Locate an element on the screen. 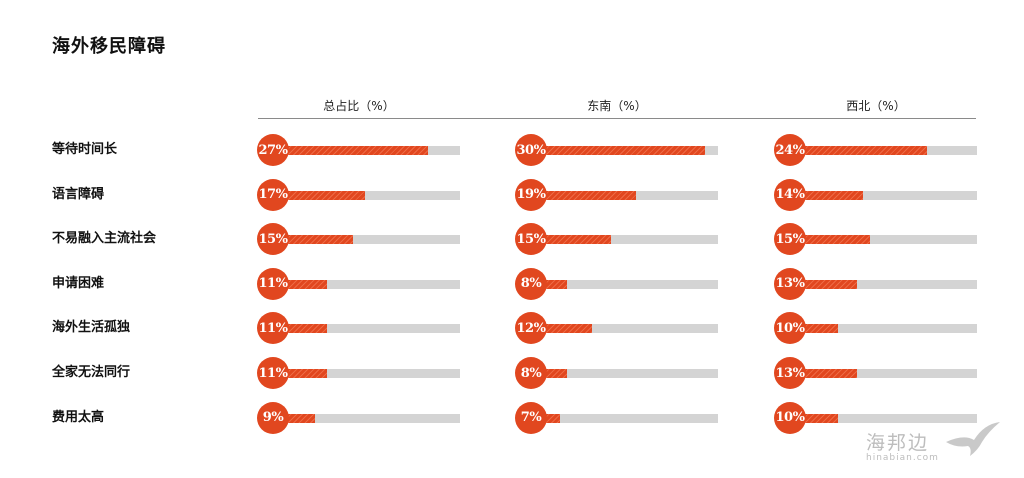 The image size is (1024, 478). category-label: 语言障碍 is located at coordinates (78, 194).